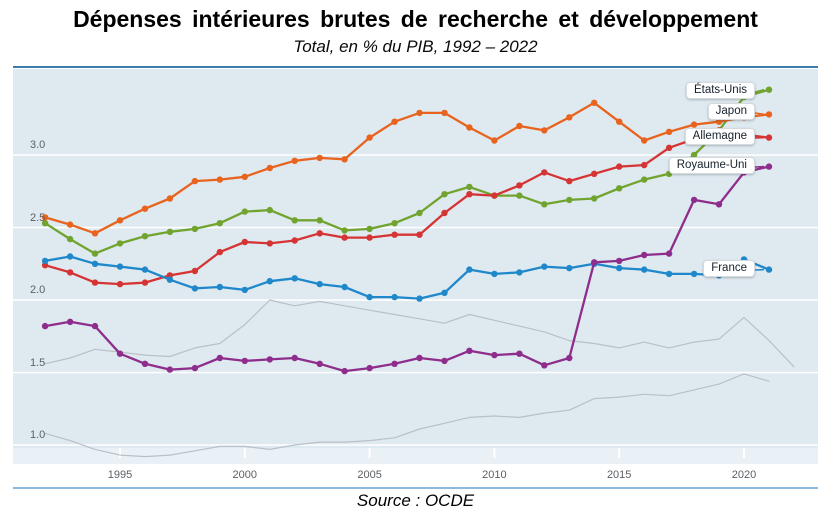 Image resolution: width=831 pixels, height=518 pixels. Describe the element at coordinates (120, 475) in the screenshot. I see `x-tick-label: 1995` at that location.